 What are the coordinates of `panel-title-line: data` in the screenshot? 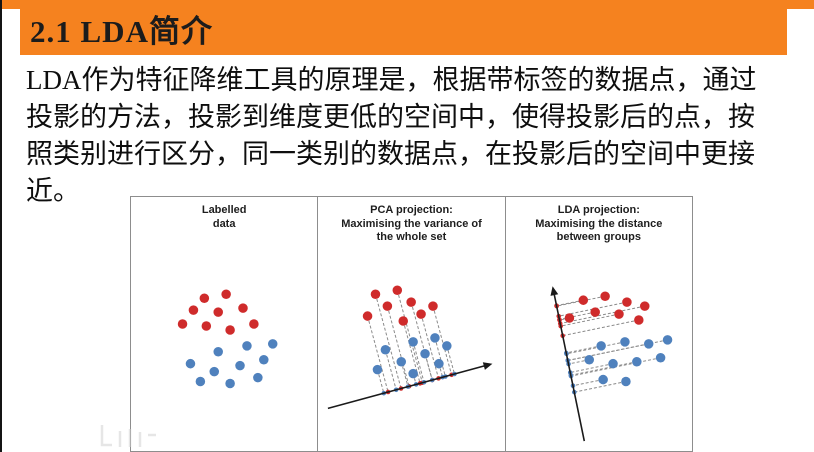 It's located at (224, 223).